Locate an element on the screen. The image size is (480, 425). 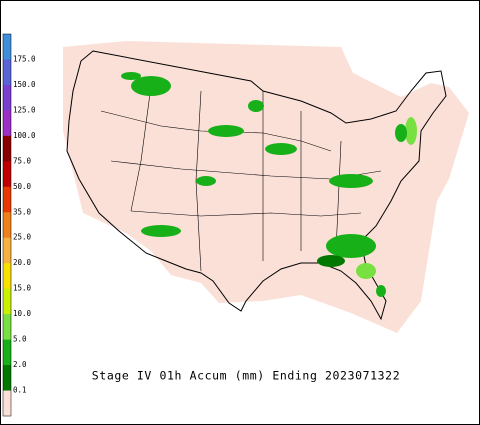
legend-label: 125.0 is located at coordinates (24, 109).